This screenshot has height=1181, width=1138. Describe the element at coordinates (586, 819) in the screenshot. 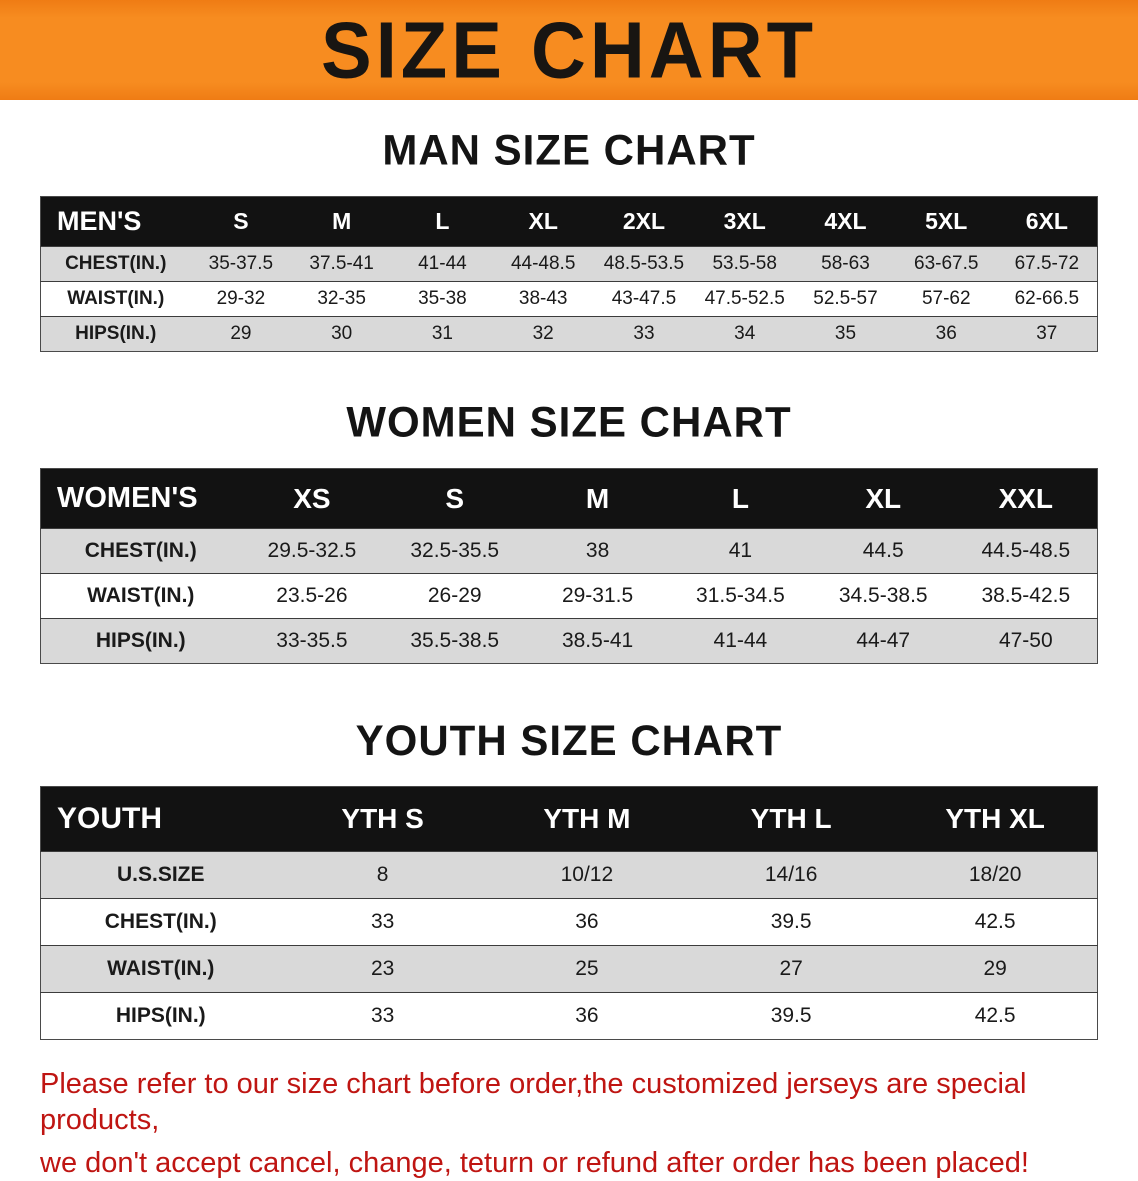

I see `size-column-header: YTH M` at that location.